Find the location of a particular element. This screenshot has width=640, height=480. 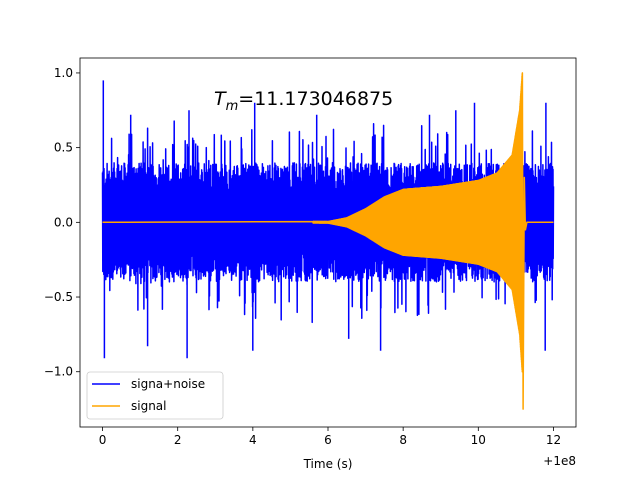

legend: signa+noise signal is located at coordinates (155, 395).